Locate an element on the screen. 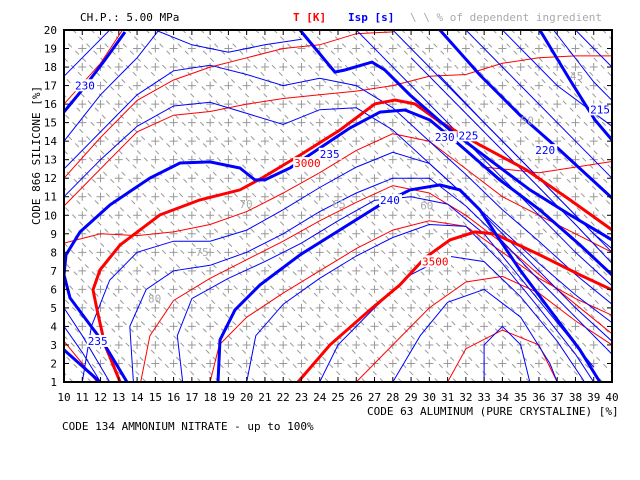 The width and height of the screenshot is (640, 480). x-tick-label: 38 is located at coordinates (575, 397).